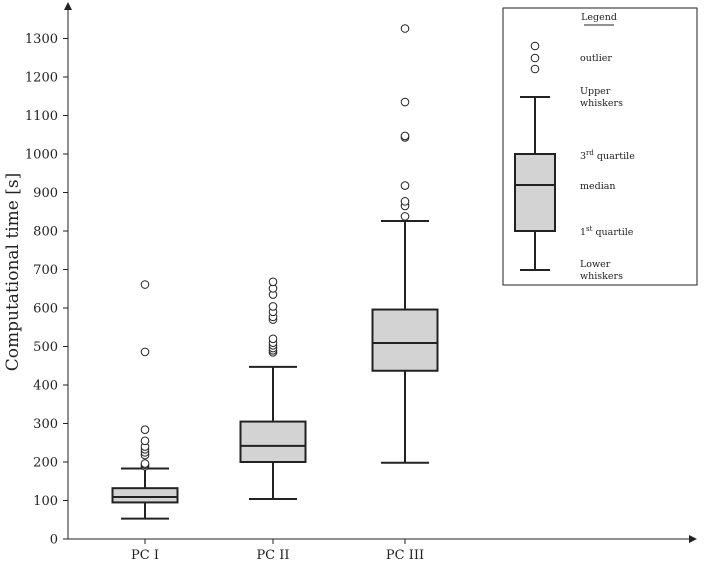 This screenshot has height=563, width=708. I want to click on x-tick-label: PC I, so click(145, 555).